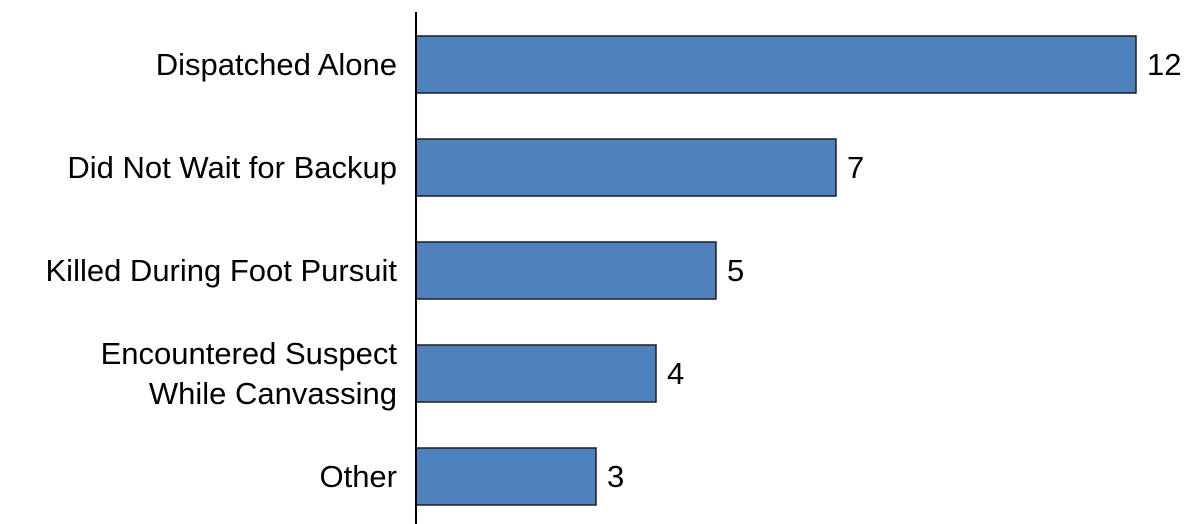 This screenshot has width=1188, height=524. What do you see at coordinates (276, 64) in the screenshot?
I see `category-label-0: Dispatched Alone` at bounding box center [276, 64].